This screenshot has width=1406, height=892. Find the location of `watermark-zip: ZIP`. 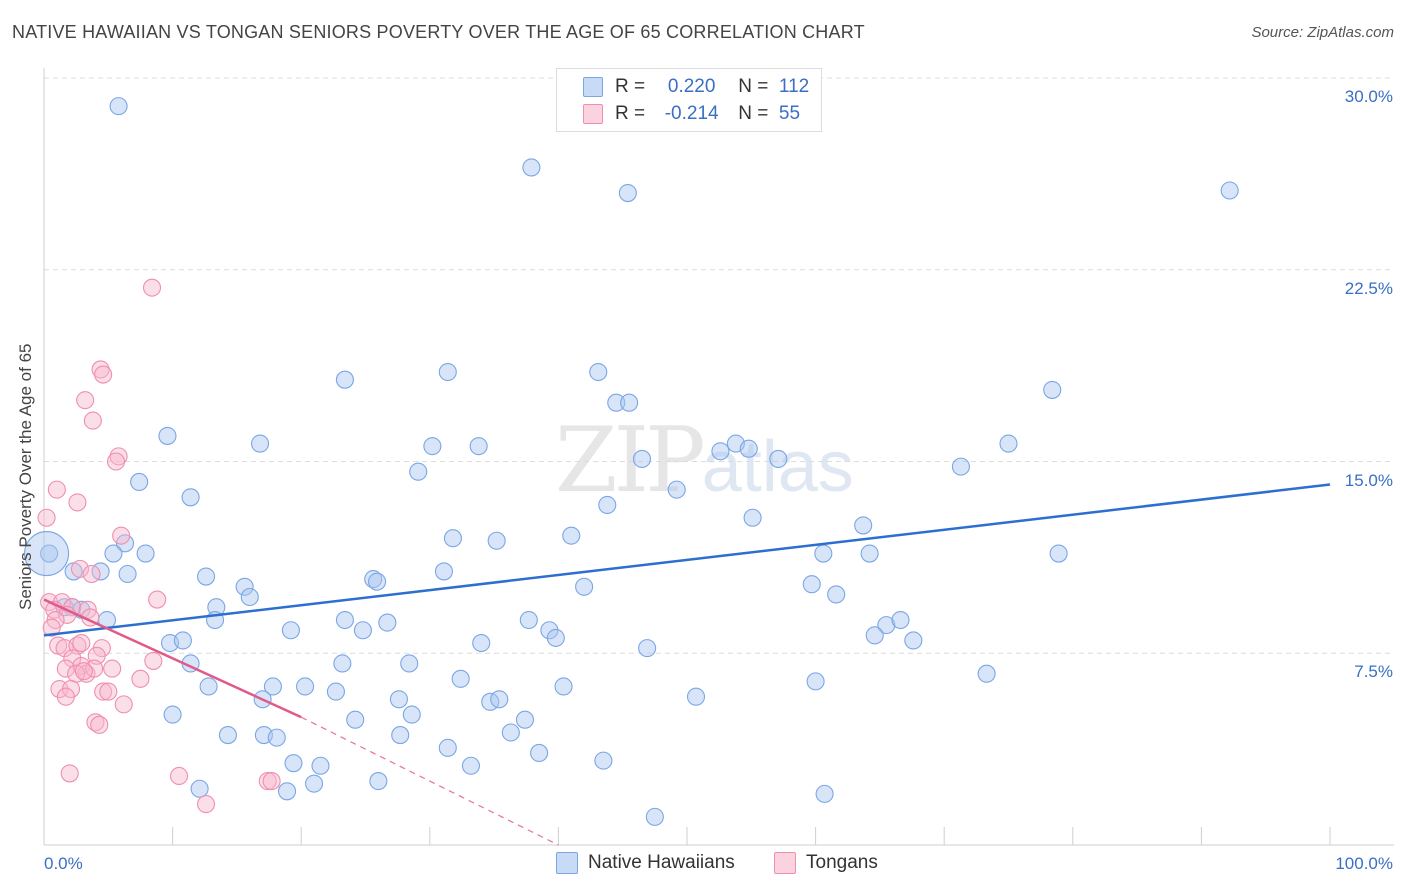

watermark-zip: ZIP is located at coordinates (630, 460).